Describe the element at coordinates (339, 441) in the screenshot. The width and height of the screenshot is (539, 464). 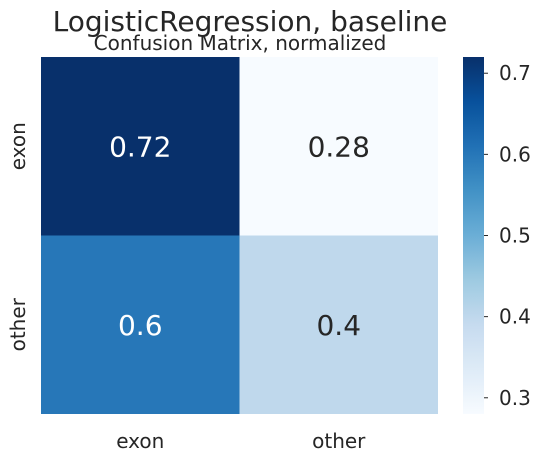
I see `x-tick-label-1: other` at that location.